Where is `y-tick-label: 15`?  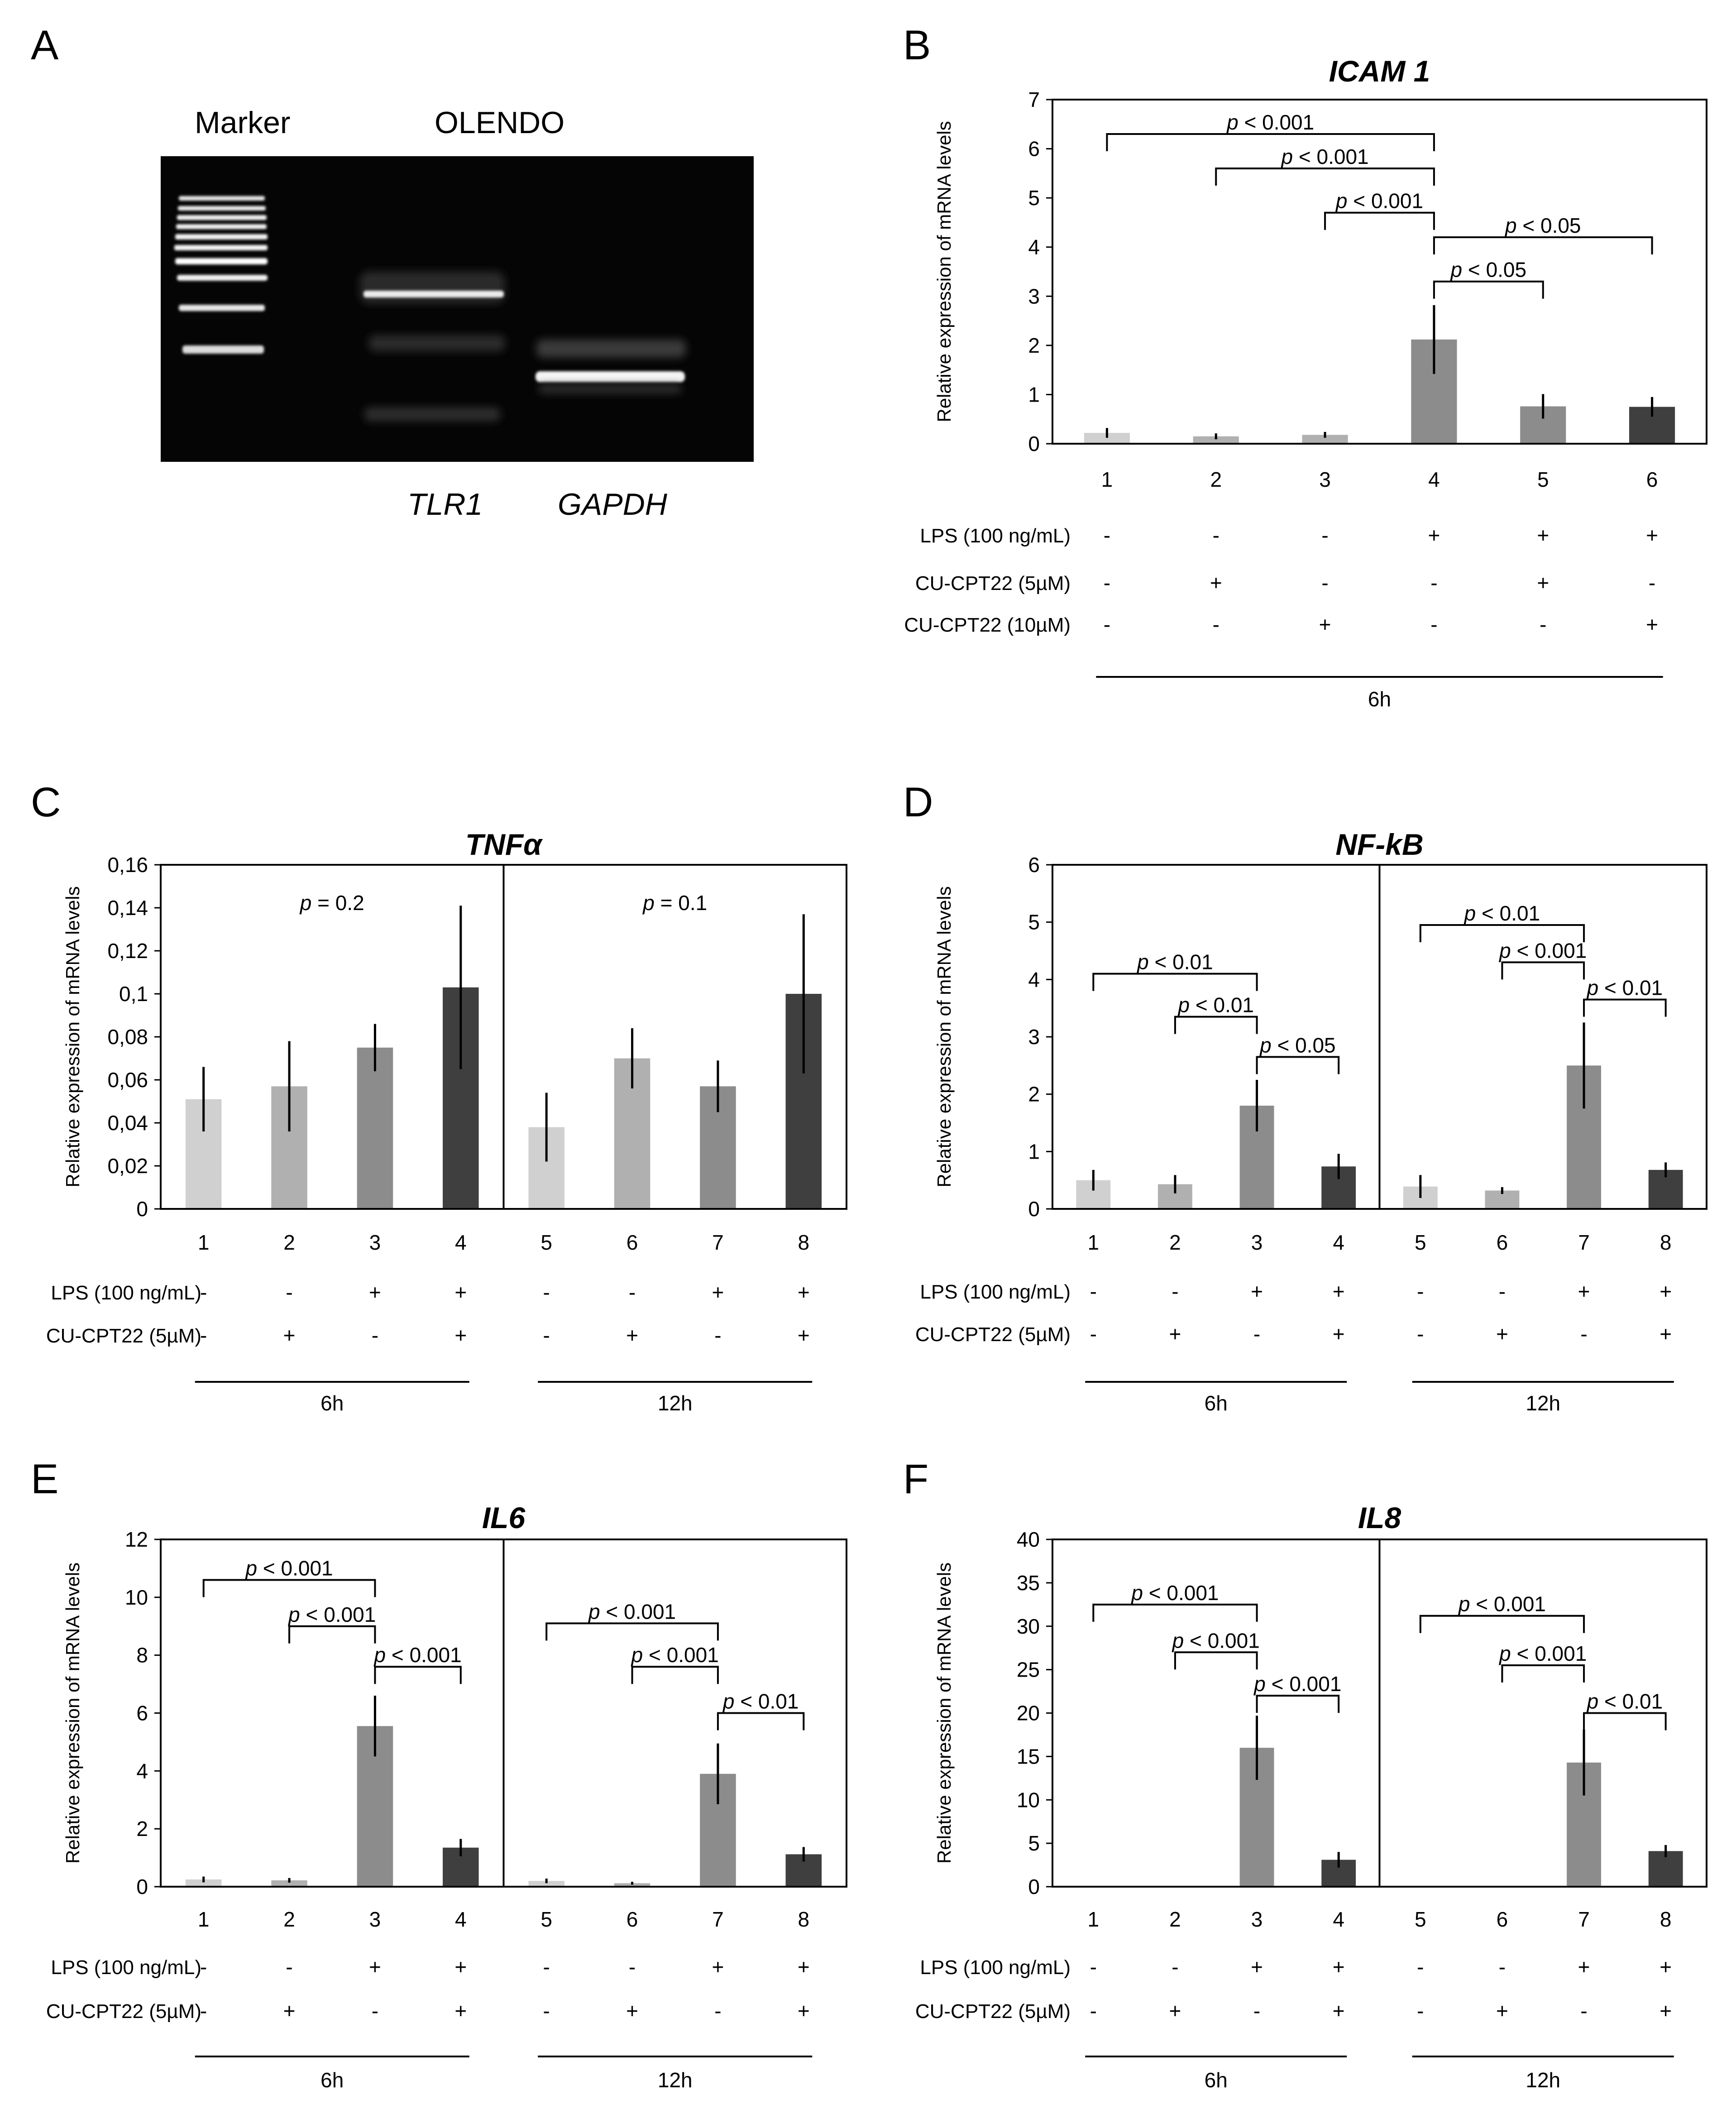
y-tick-label: 15 is located at coordinates (1028, 1756).